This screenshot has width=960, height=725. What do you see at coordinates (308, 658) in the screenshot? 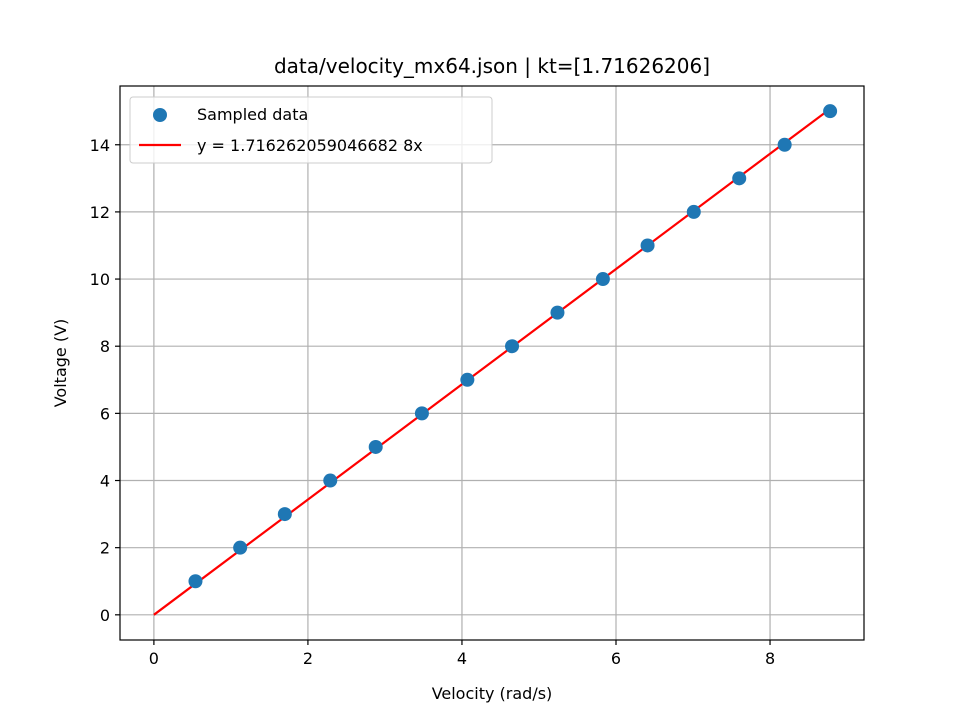
I see `x-tick-label: 2` at bounding box center [308, 658].